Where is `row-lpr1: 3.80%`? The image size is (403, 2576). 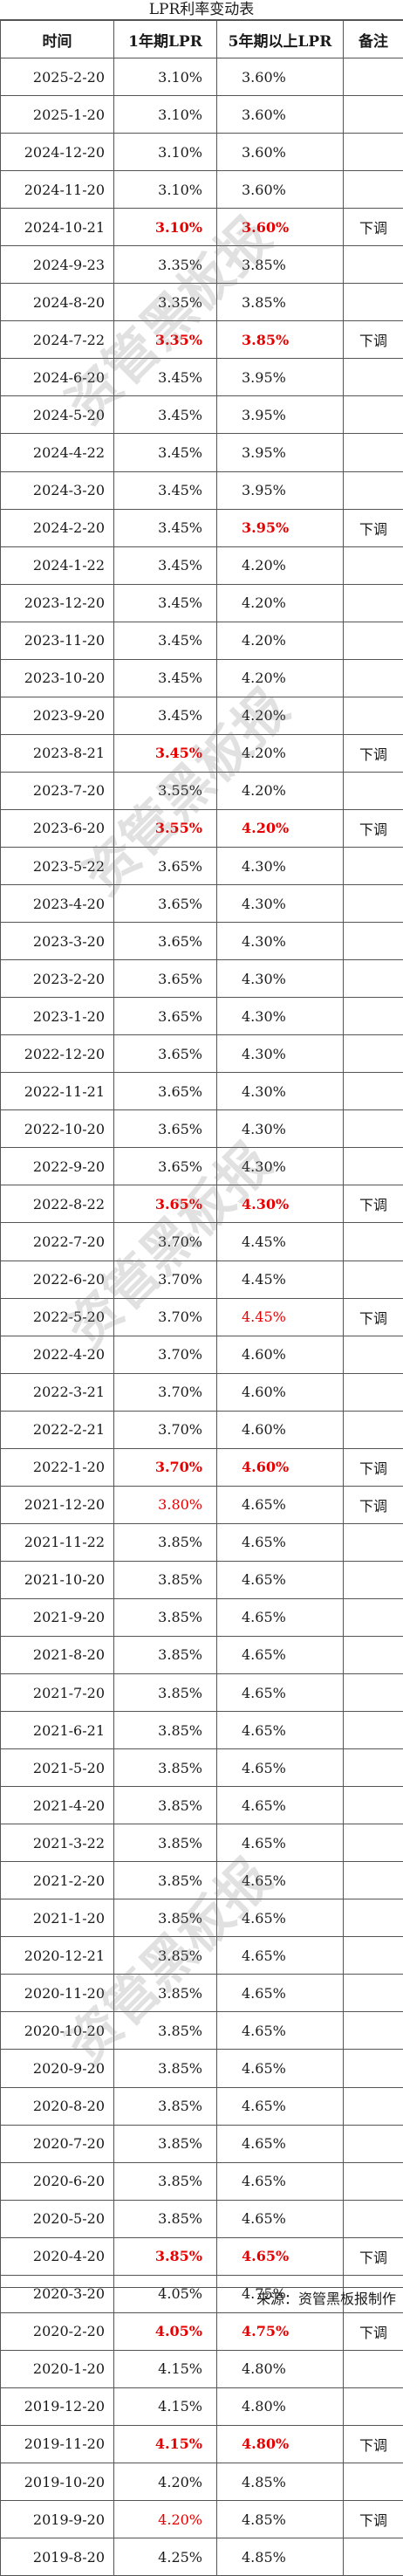
row-lpr1: 3.80% is located at coordinates (165, 1505).